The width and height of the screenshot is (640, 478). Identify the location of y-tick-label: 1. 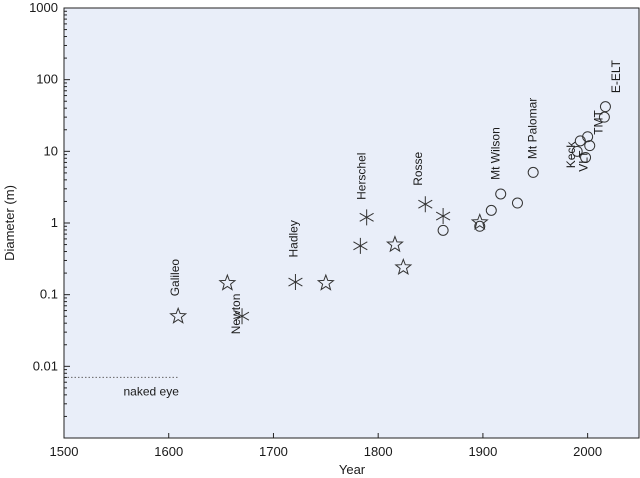
(54, 222).